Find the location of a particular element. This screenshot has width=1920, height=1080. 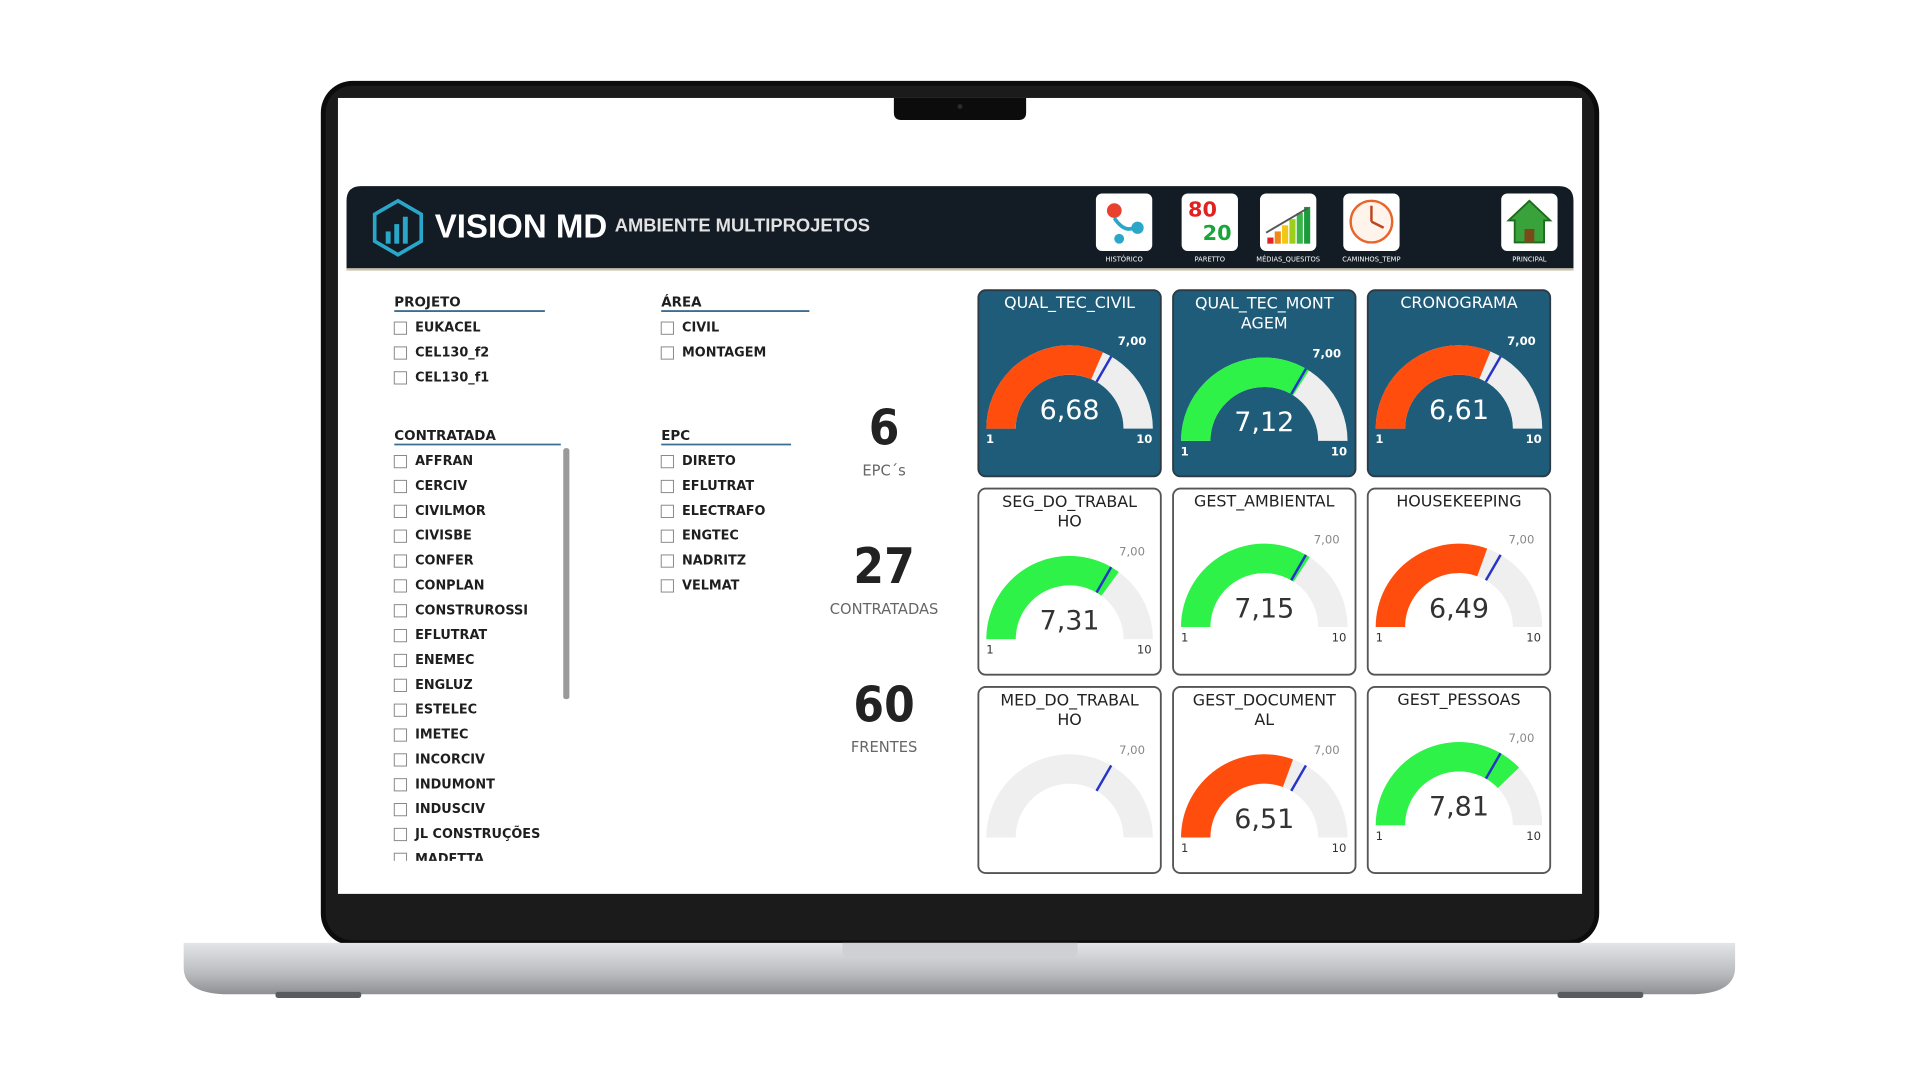

filter-option: INCORCIV is located at coordinates (439, 759).